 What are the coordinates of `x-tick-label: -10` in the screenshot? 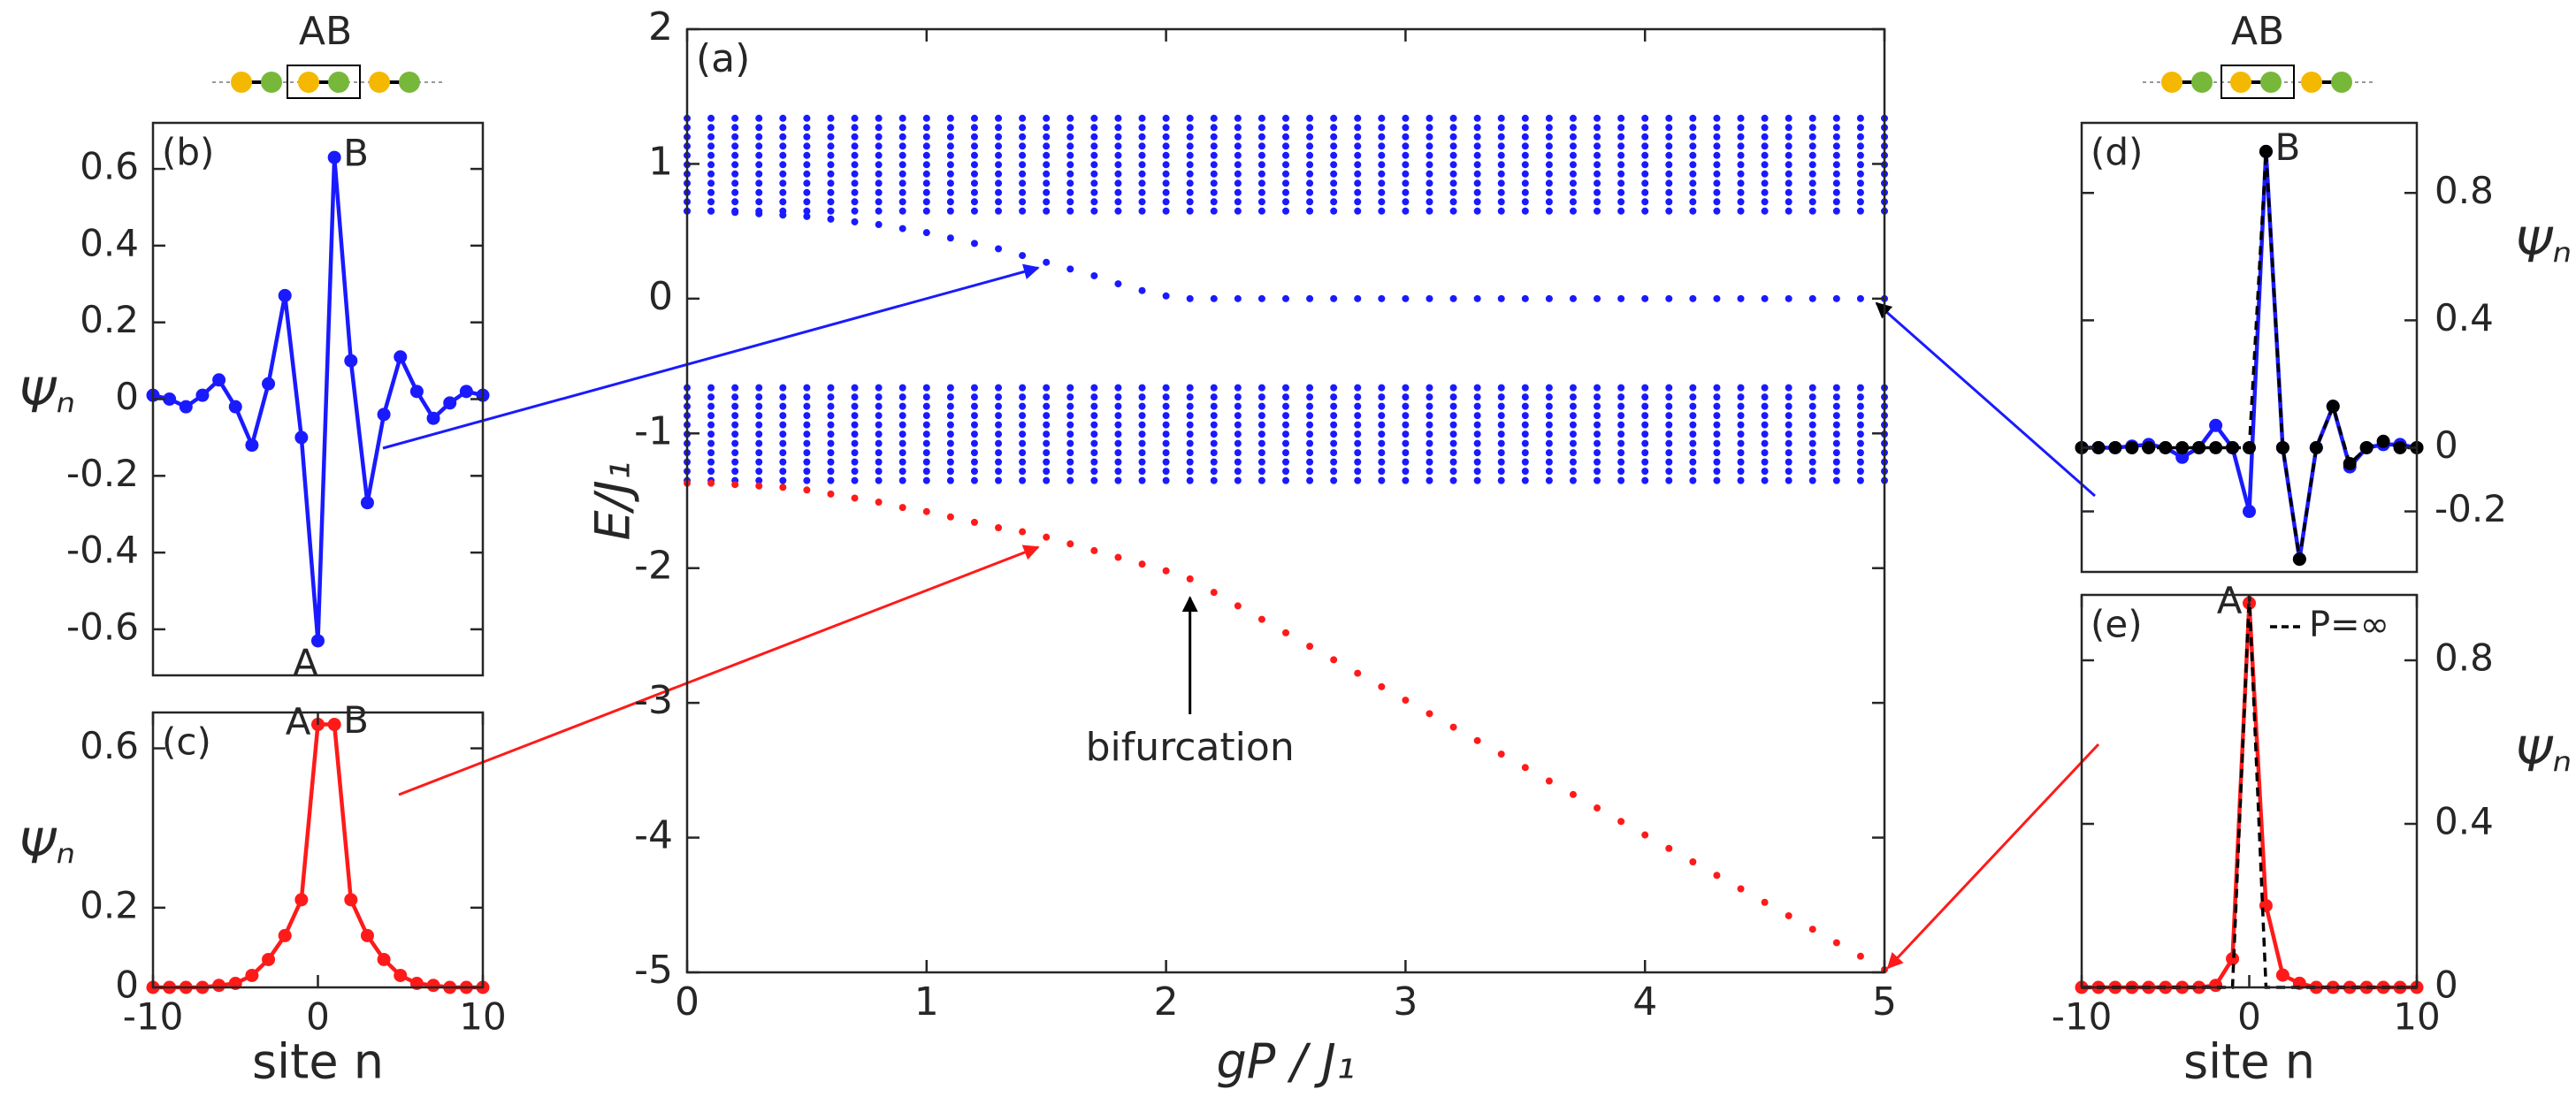 It's located at (2082, 1017).